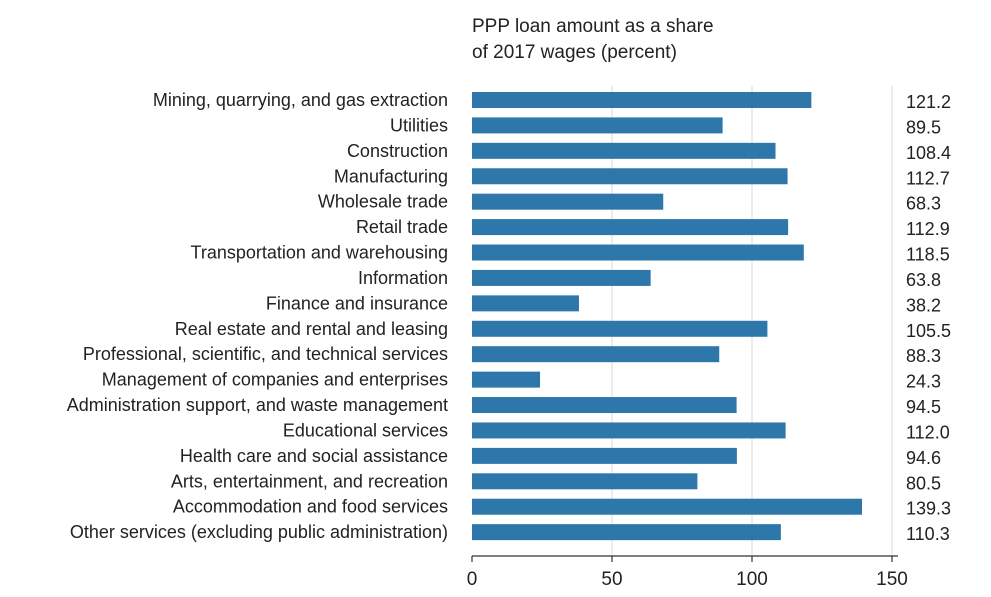 The image size is (991, 597). What do you see at coordinates (928, 178) in the screenshot?
I see `value-label-3: 112.7` at bounding box center [928, 178].